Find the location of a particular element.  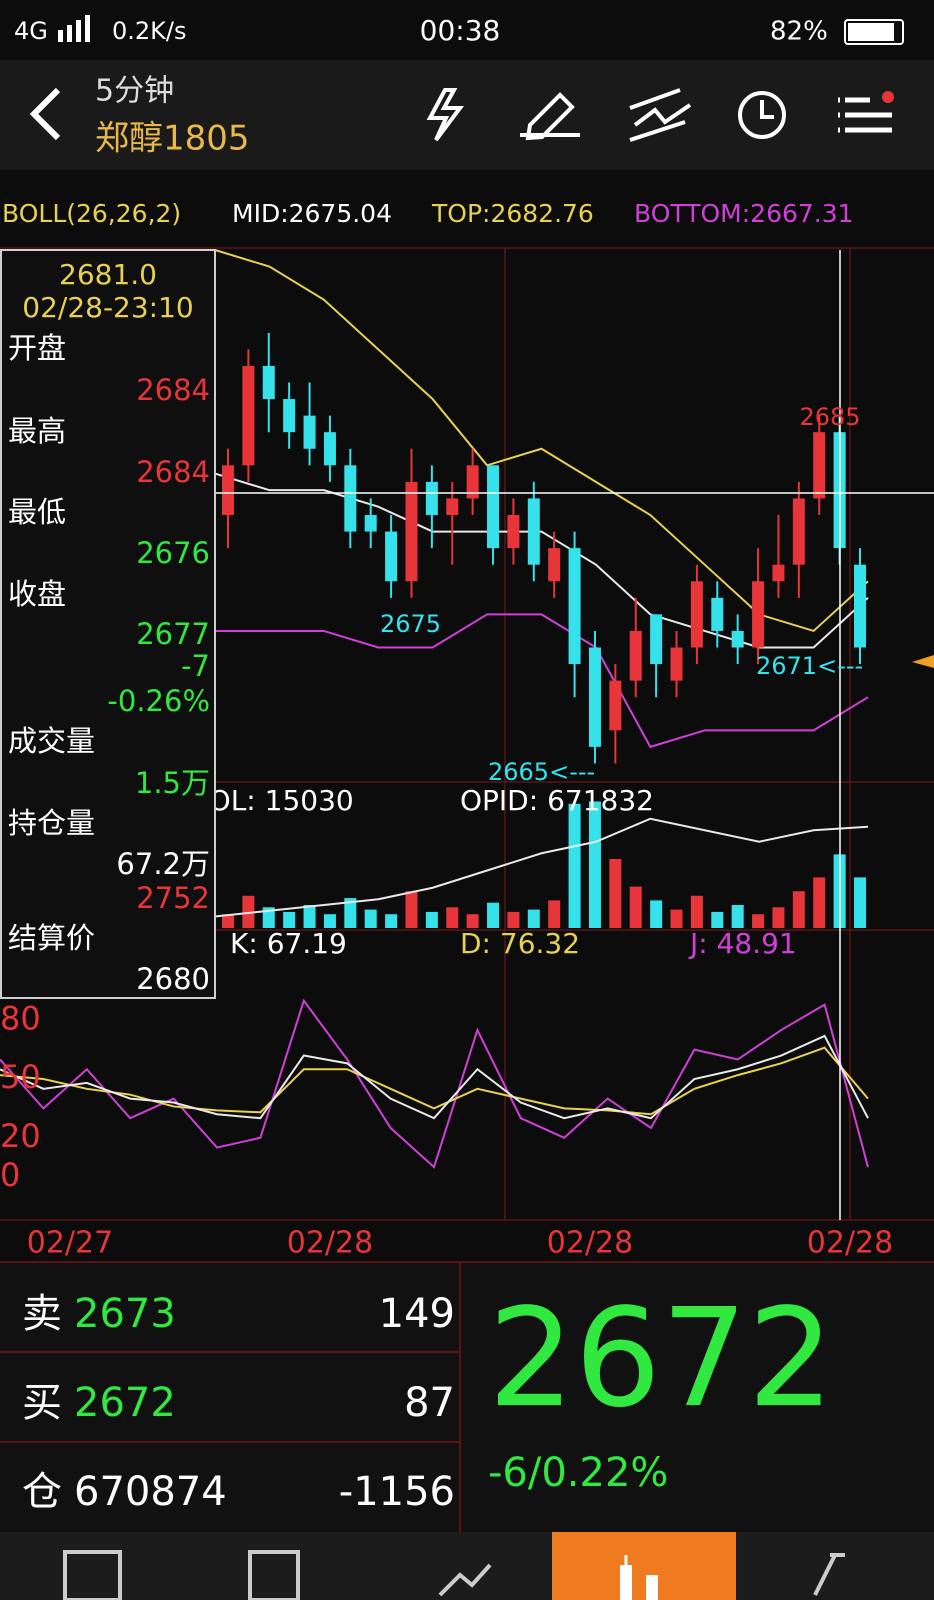

tab-bar is located at coordinates (467, 1566).